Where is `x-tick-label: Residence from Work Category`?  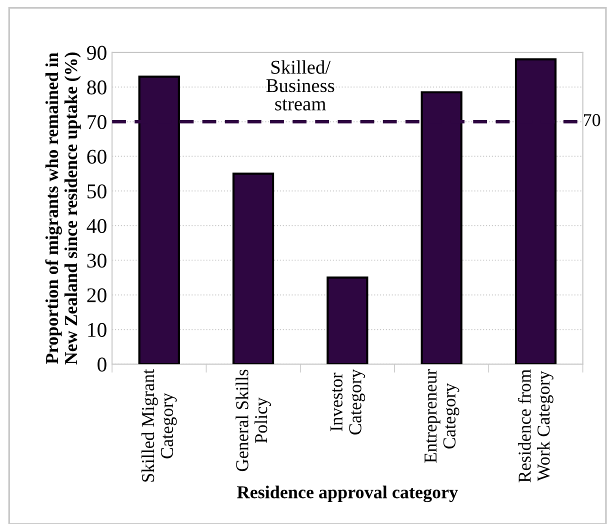
x-tick-label: Residence from Work Category is located at coordinates (536, 425).